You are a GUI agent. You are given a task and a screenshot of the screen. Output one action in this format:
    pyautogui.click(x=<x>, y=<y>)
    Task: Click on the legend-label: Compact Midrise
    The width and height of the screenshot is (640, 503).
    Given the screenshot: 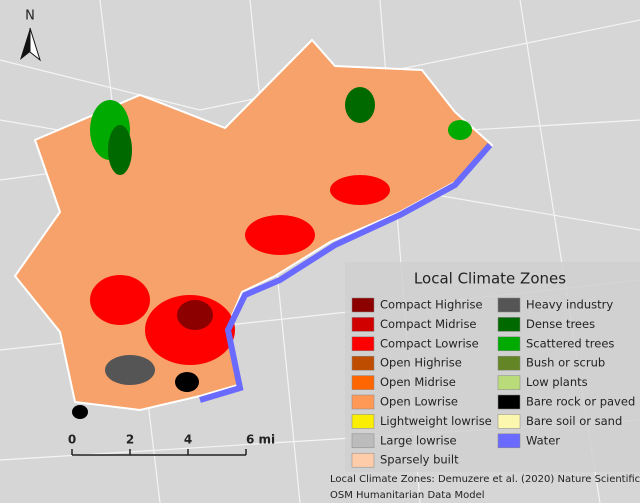 What is the action you would take?
    pyautogui.click(x=428, y=324)
    